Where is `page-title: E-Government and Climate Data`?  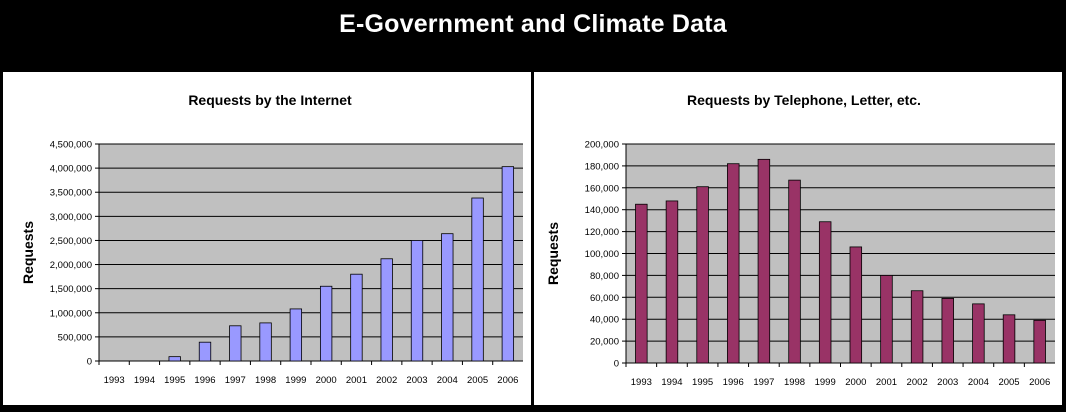
page-title: E-Government and Climate Data is located at coordinates (533, 24).